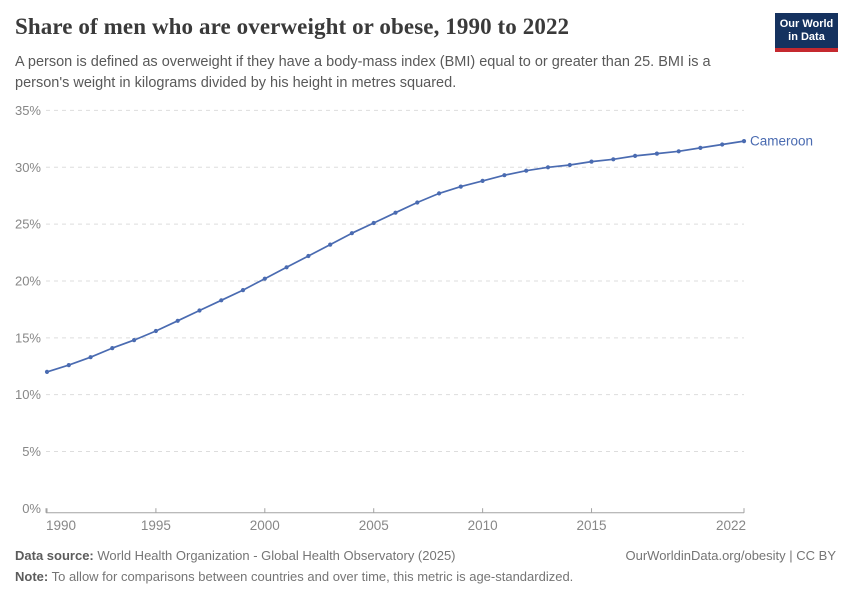 The height and width of the screenshot is (600, 850). Describe the element at coordinates (90, 357) in the screenshot. I see `data-point-1992` at that location.